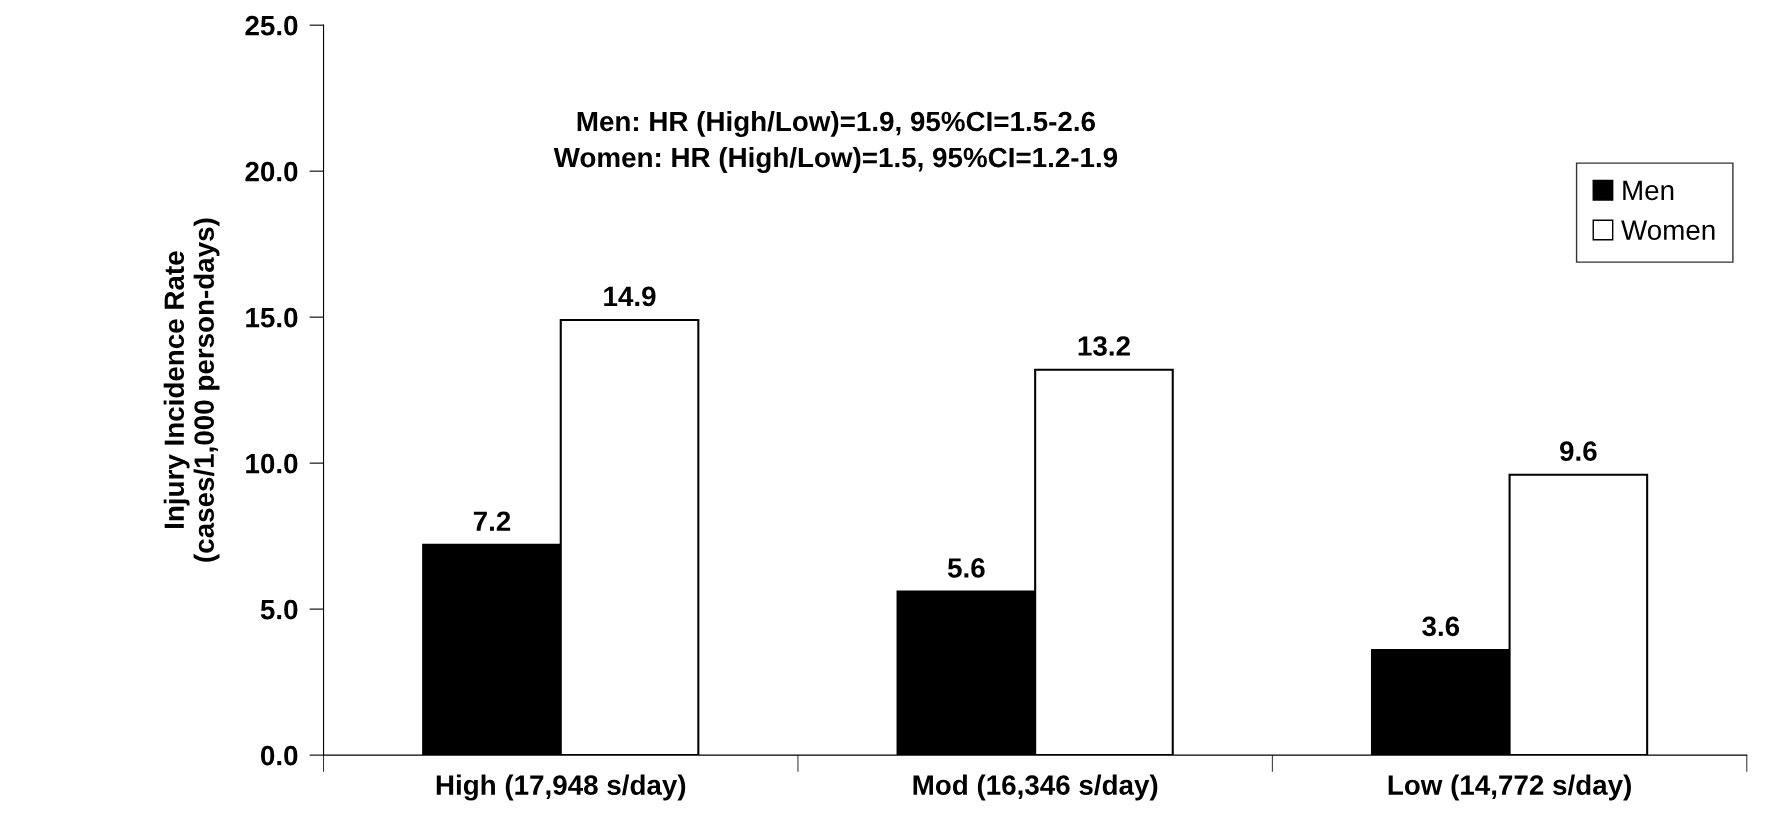 The image size is (1768, 839). I want to click on data-label: 14.9, so click(630, 296).